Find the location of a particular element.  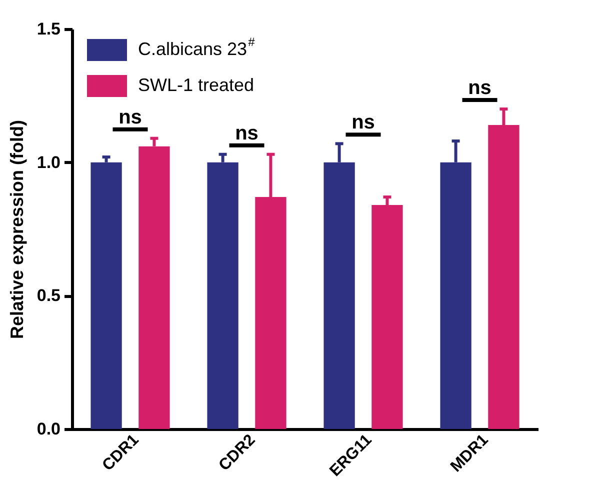

y-tick-label: 0.5 is located at coordinates (48, 296).